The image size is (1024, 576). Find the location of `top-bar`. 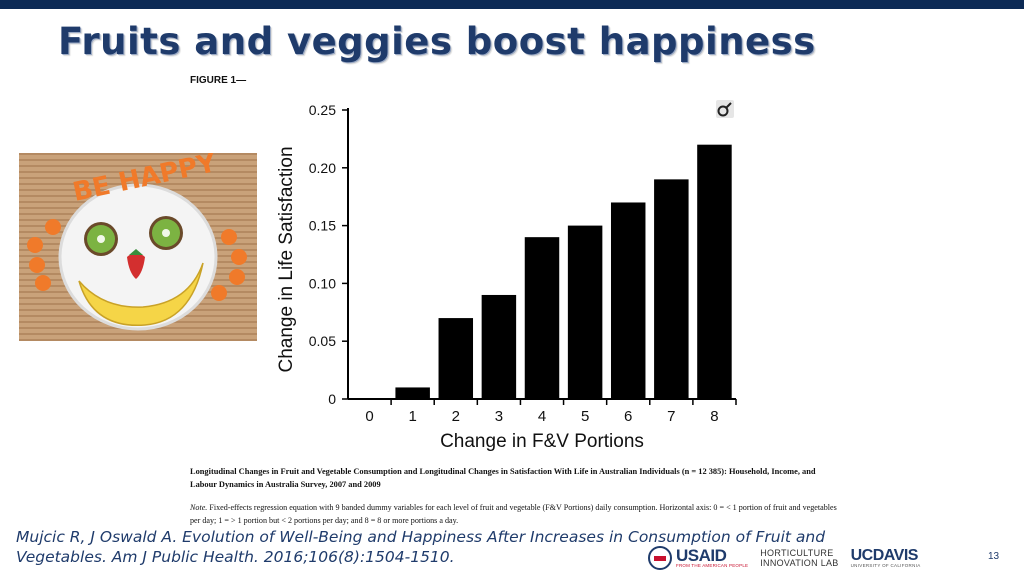

top-bar is located at coordinates (512, 4).